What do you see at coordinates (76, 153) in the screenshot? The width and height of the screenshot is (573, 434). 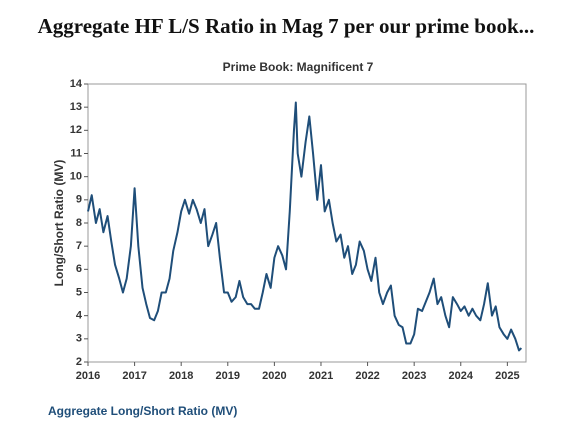 I see `y-tick-label: 11` at bounding box center [76, 153].